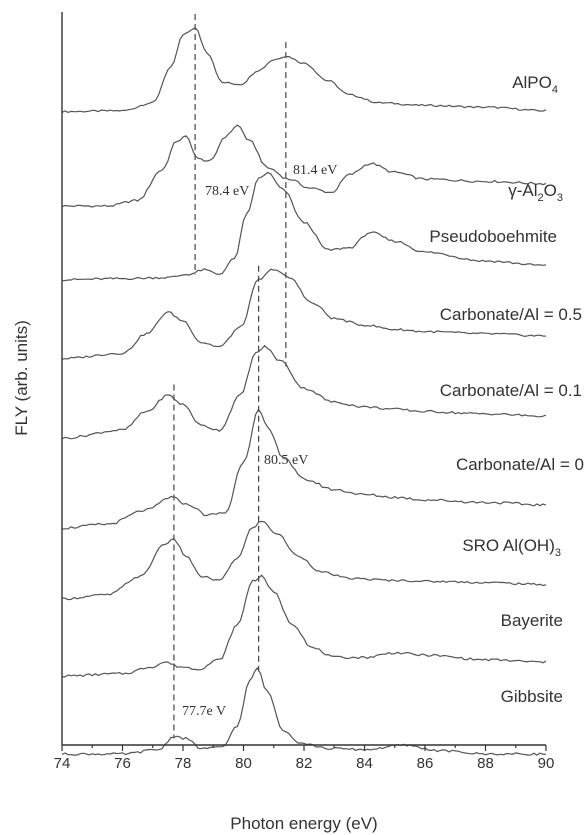 This screenshot has height=835, width=584. Describe the element at coordinates (315, 170) in the screenshot. I see `annotation-0: 81.4 eV` at that location.